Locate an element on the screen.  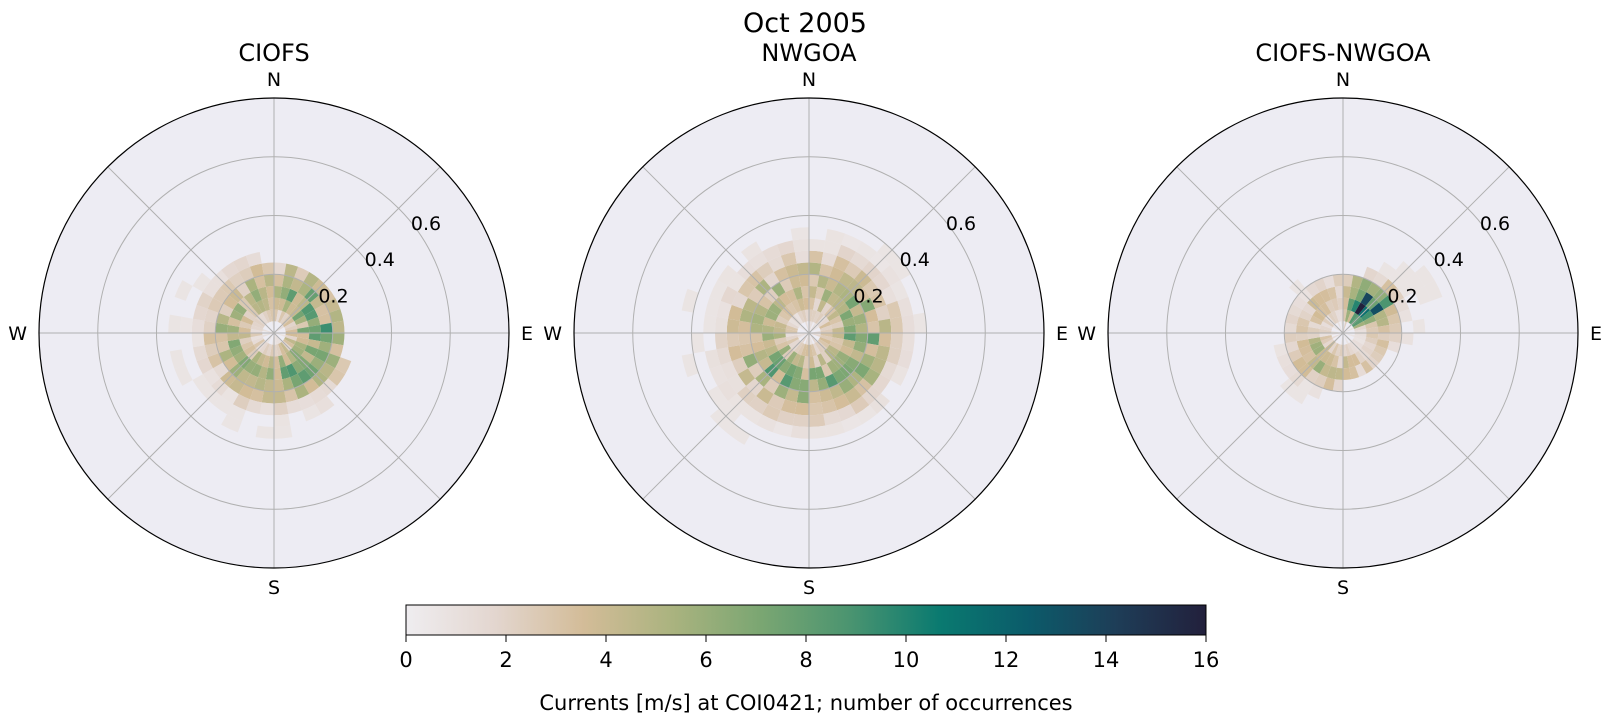
direction-label-w: W is located at coordinates (1086, 334).